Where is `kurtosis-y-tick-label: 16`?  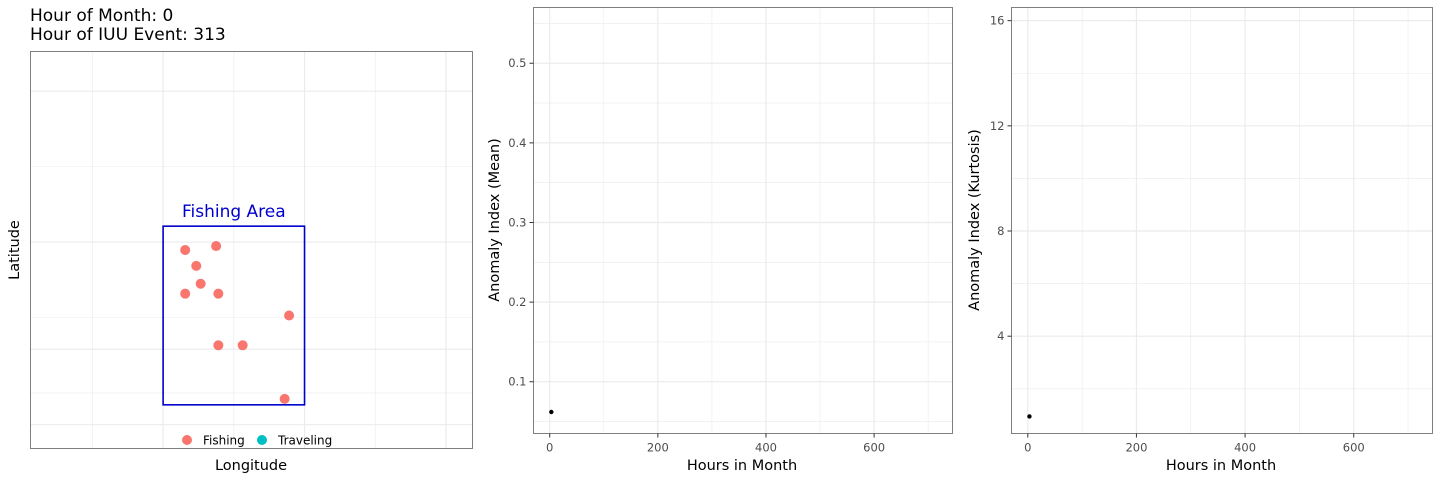
kurtosis-y-tick-label: 16 is located at coordinates (997, 21).